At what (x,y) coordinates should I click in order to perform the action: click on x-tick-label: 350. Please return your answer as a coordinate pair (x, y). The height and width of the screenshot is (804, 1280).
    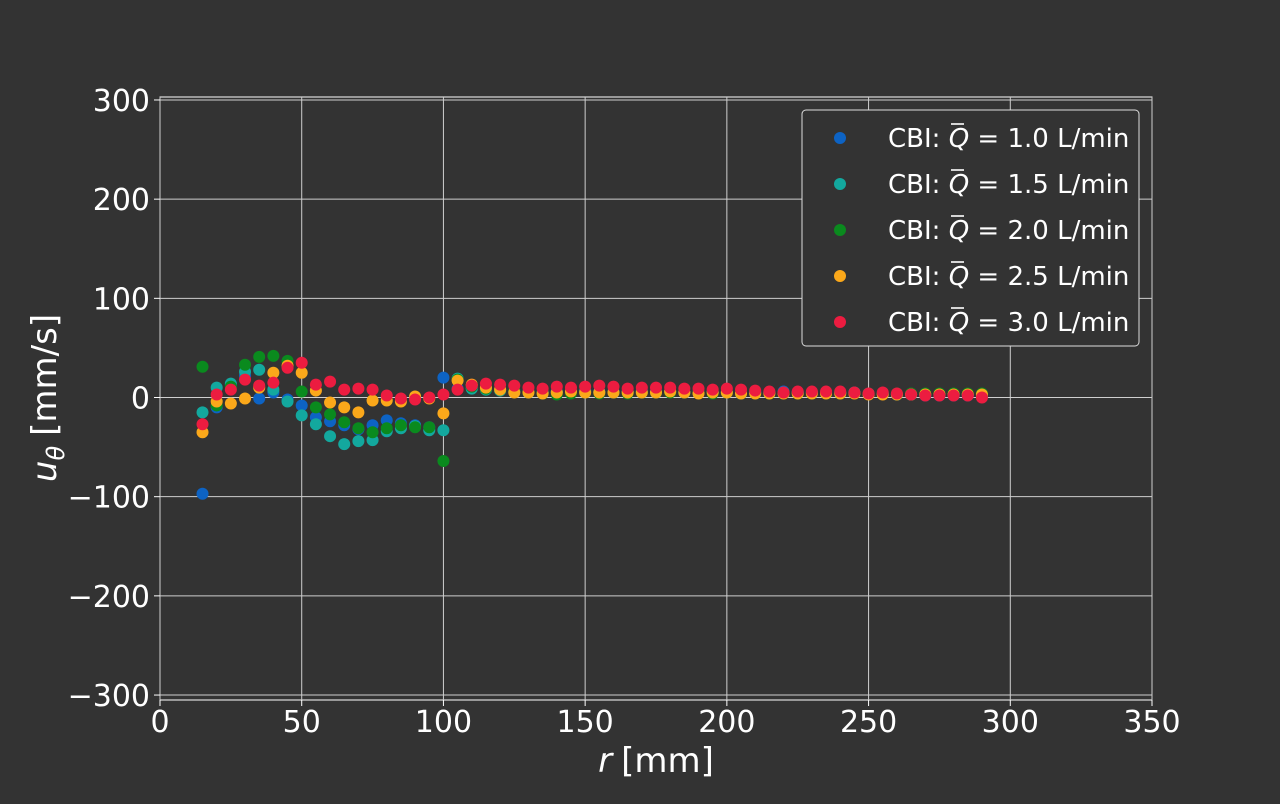
    Looking at the image, I should click on (1151, 722).